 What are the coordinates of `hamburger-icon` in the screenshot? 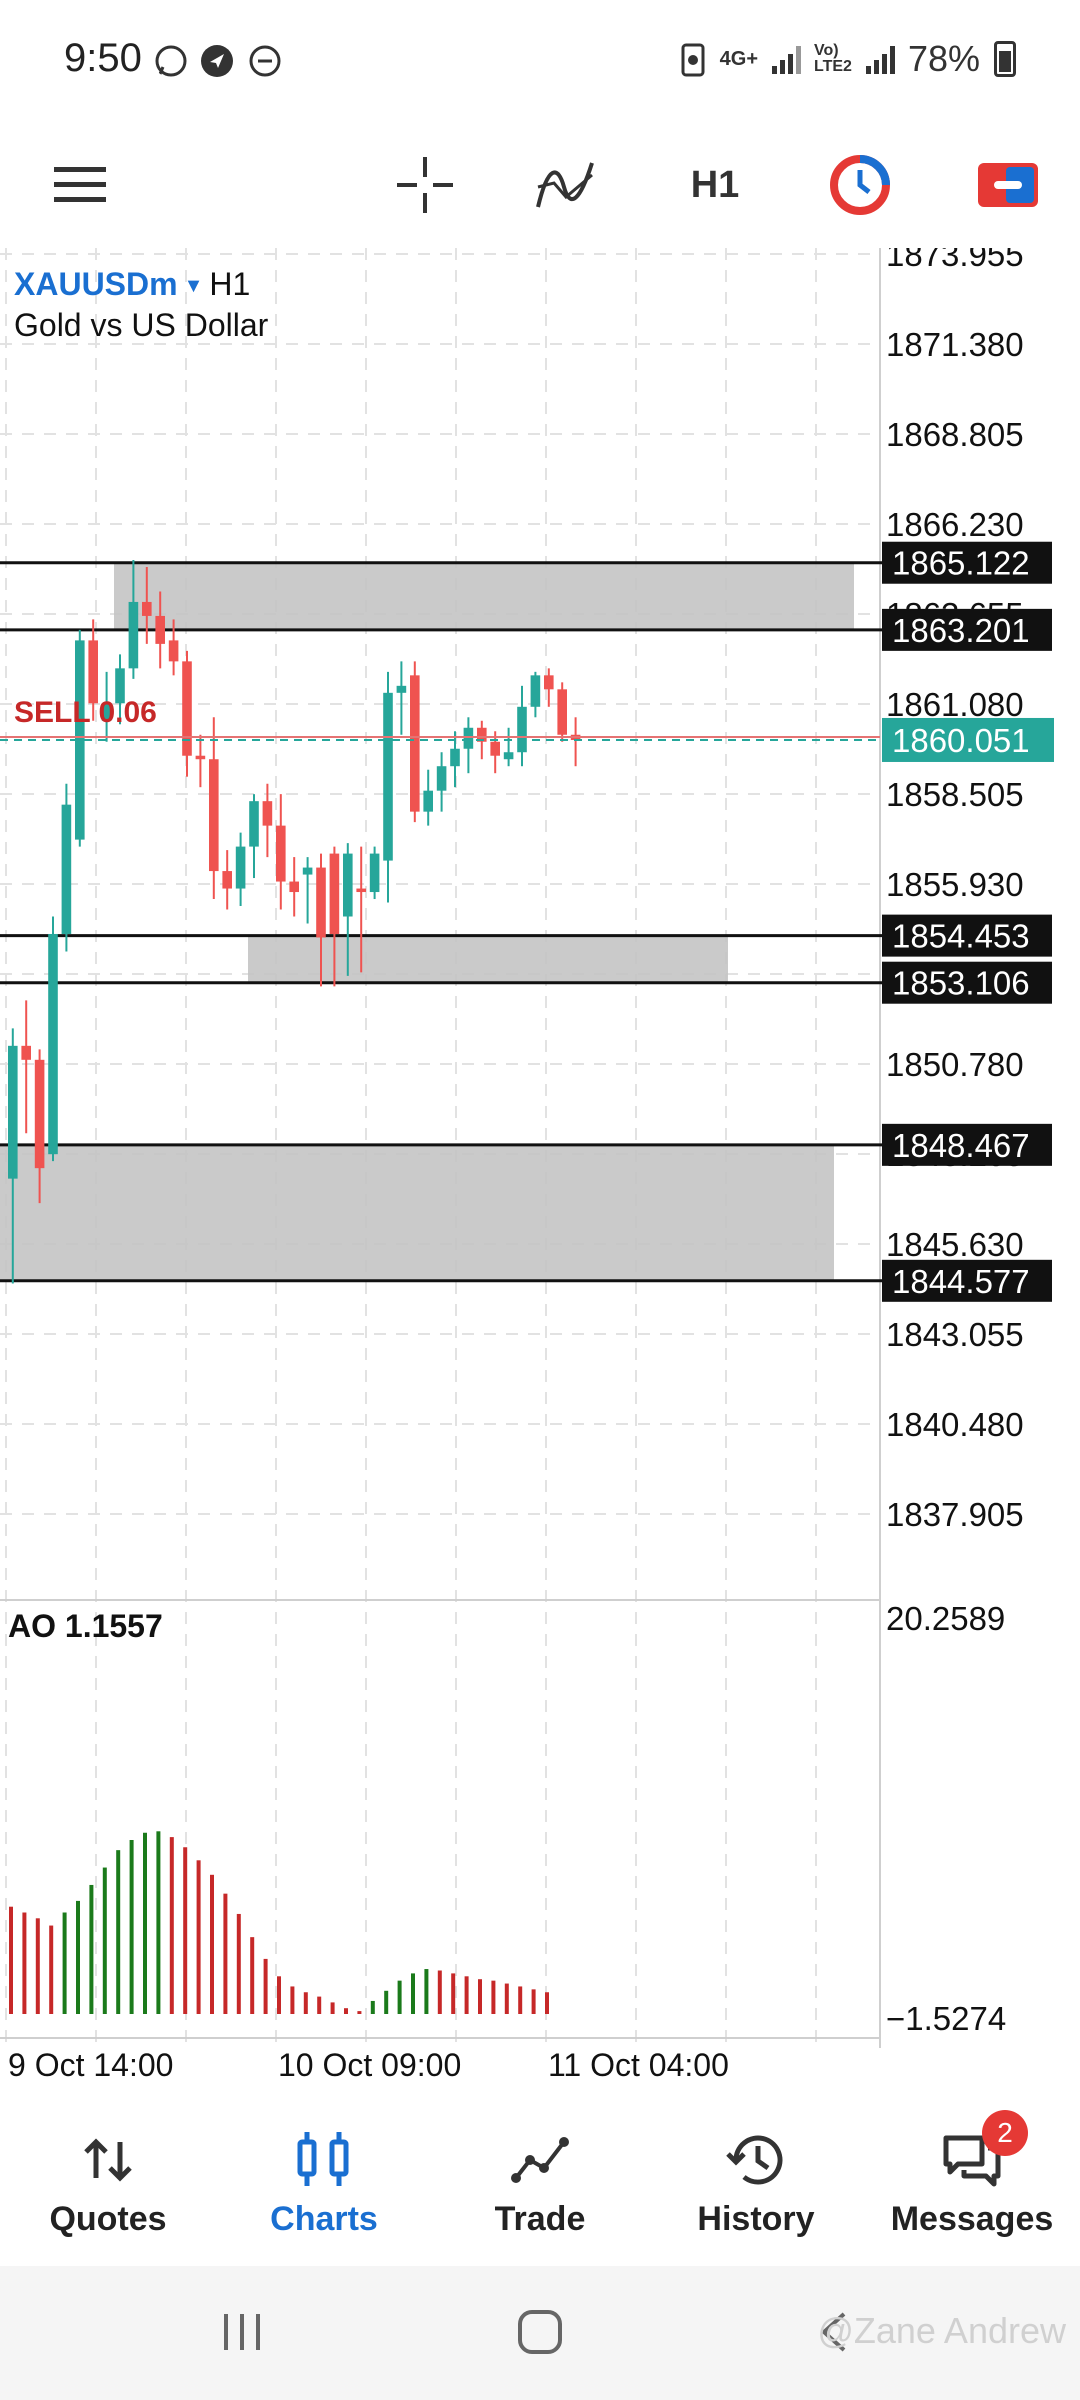 It's located at (80, 184).